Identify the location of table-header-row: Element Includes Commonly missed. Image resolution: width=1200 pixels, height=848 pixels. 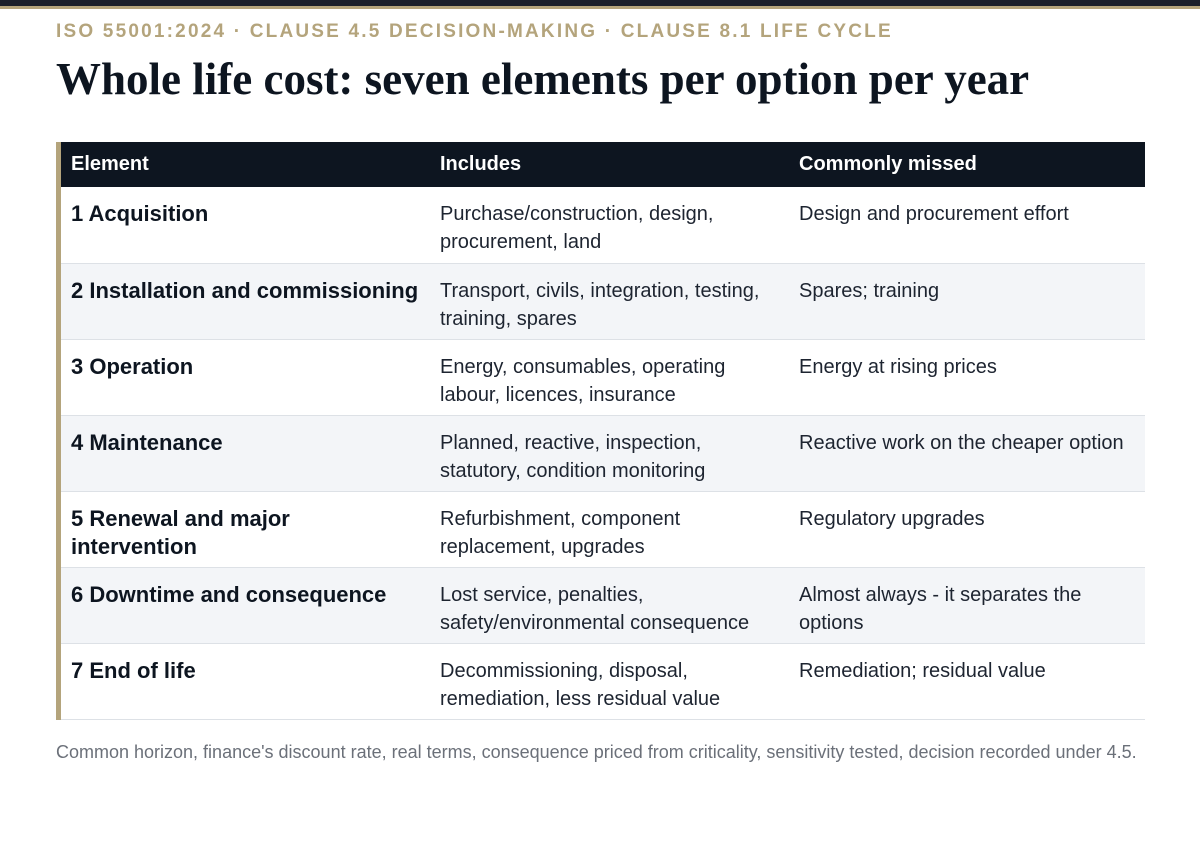
(603, 164).